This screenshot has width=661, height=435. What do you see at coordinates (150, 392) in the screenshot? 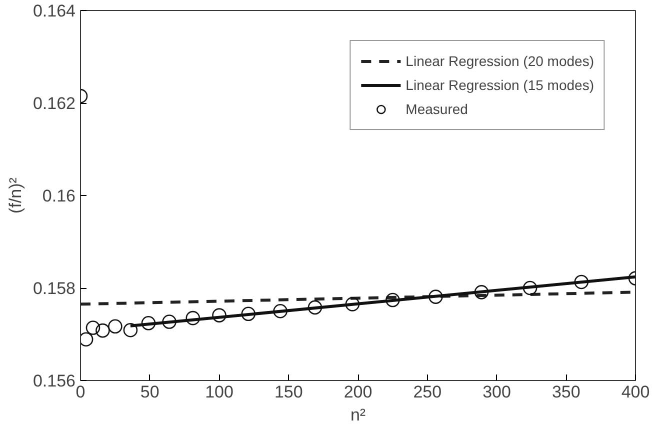
I see `x-tick-label: 50` at bounding box center [150, 392].